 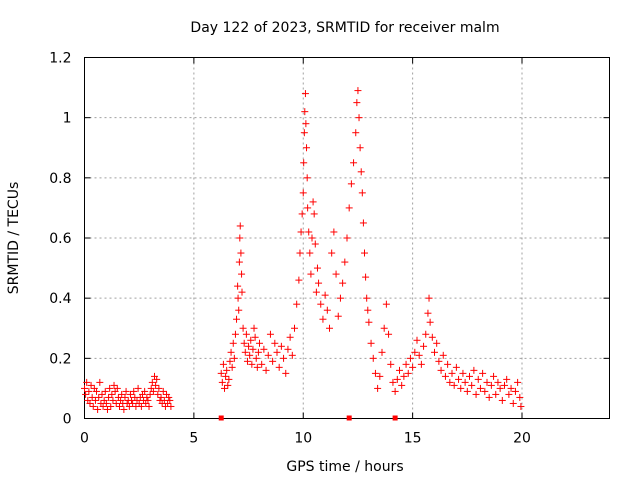 What do you see at coordinates (344, 467) in the screenshot?
I see `x-axis-label: GPS time / hours` at bounding box center [344, 467].